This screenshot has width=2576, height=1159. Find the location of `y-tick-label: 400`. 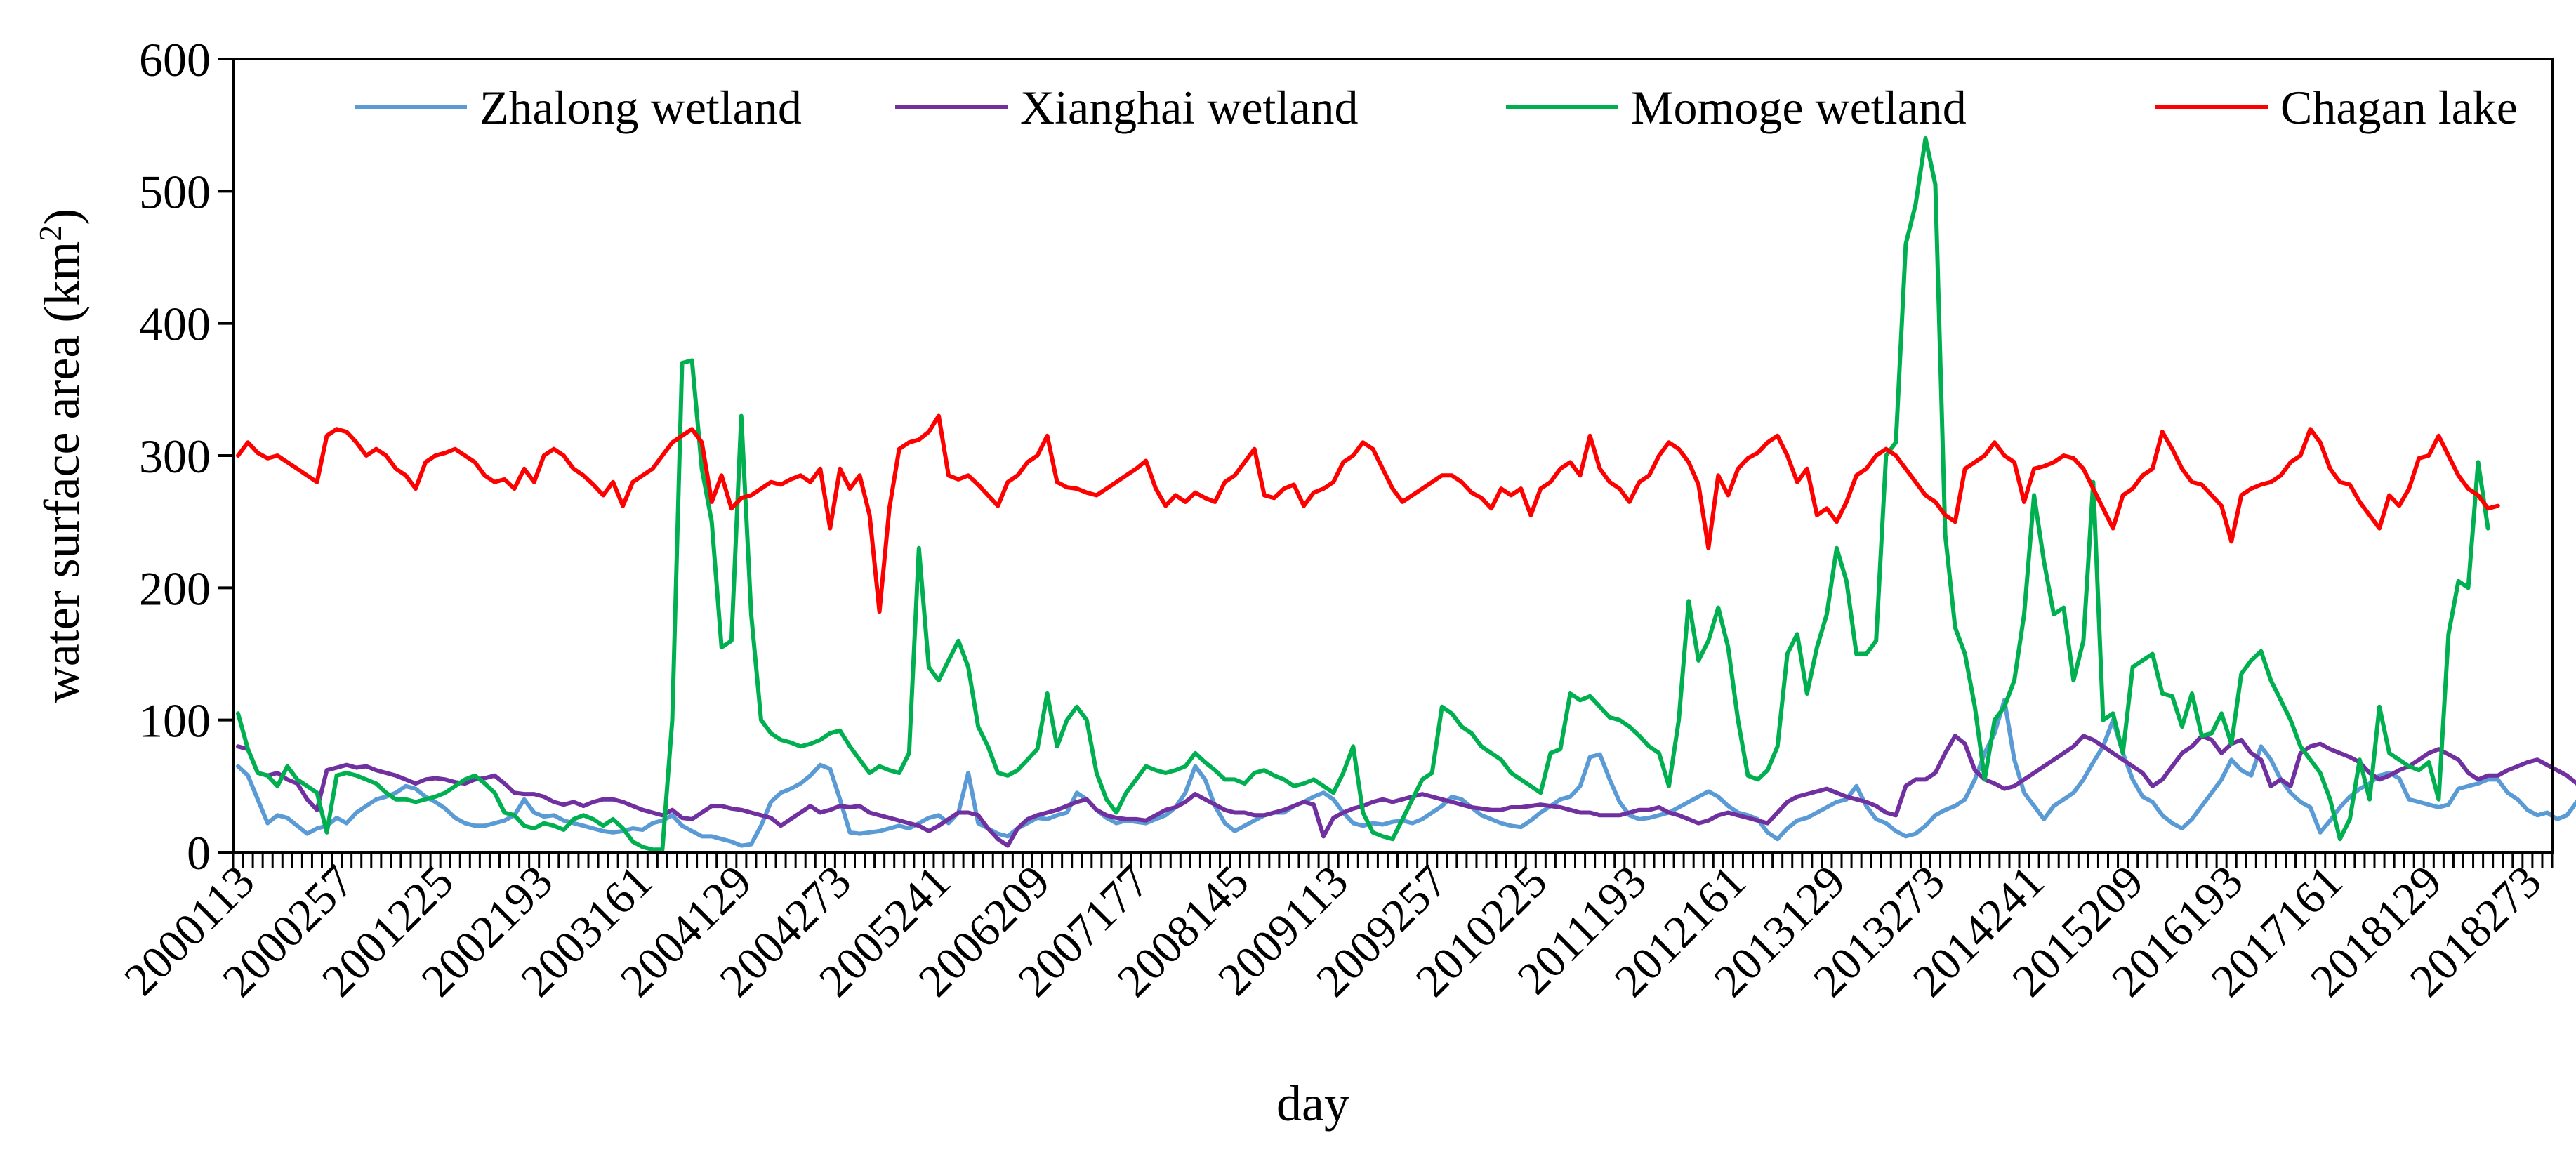

y-tick-label: 400 is located at coordinates (175, 324).